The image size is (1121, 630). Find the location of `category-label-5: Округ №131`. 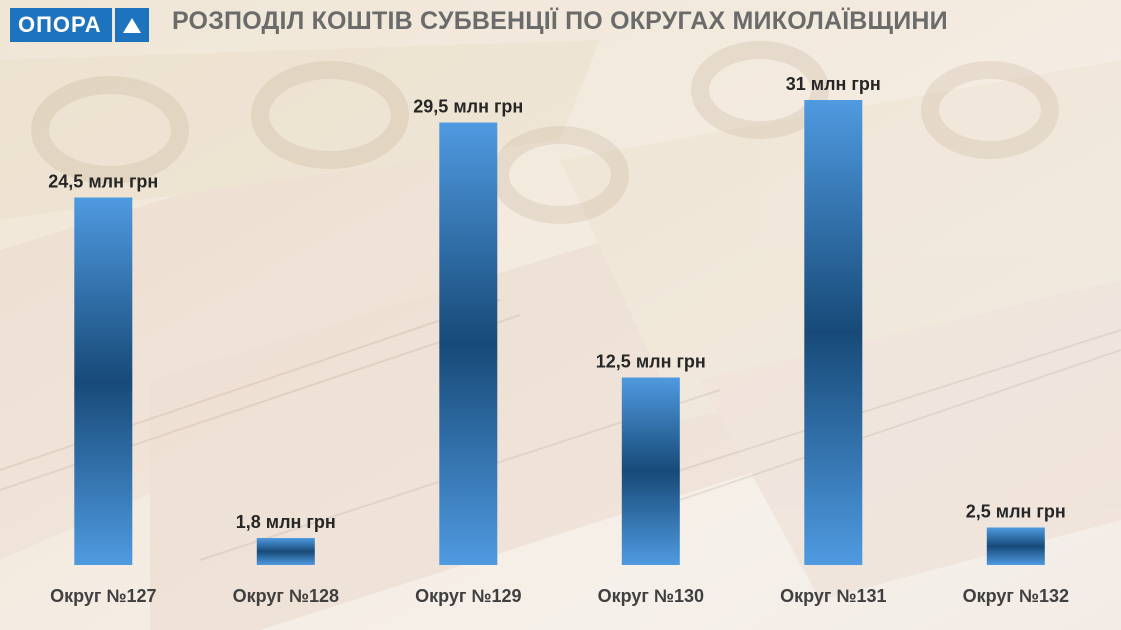

category-label-5: Округ №131 is located at coordinates (833, 596).